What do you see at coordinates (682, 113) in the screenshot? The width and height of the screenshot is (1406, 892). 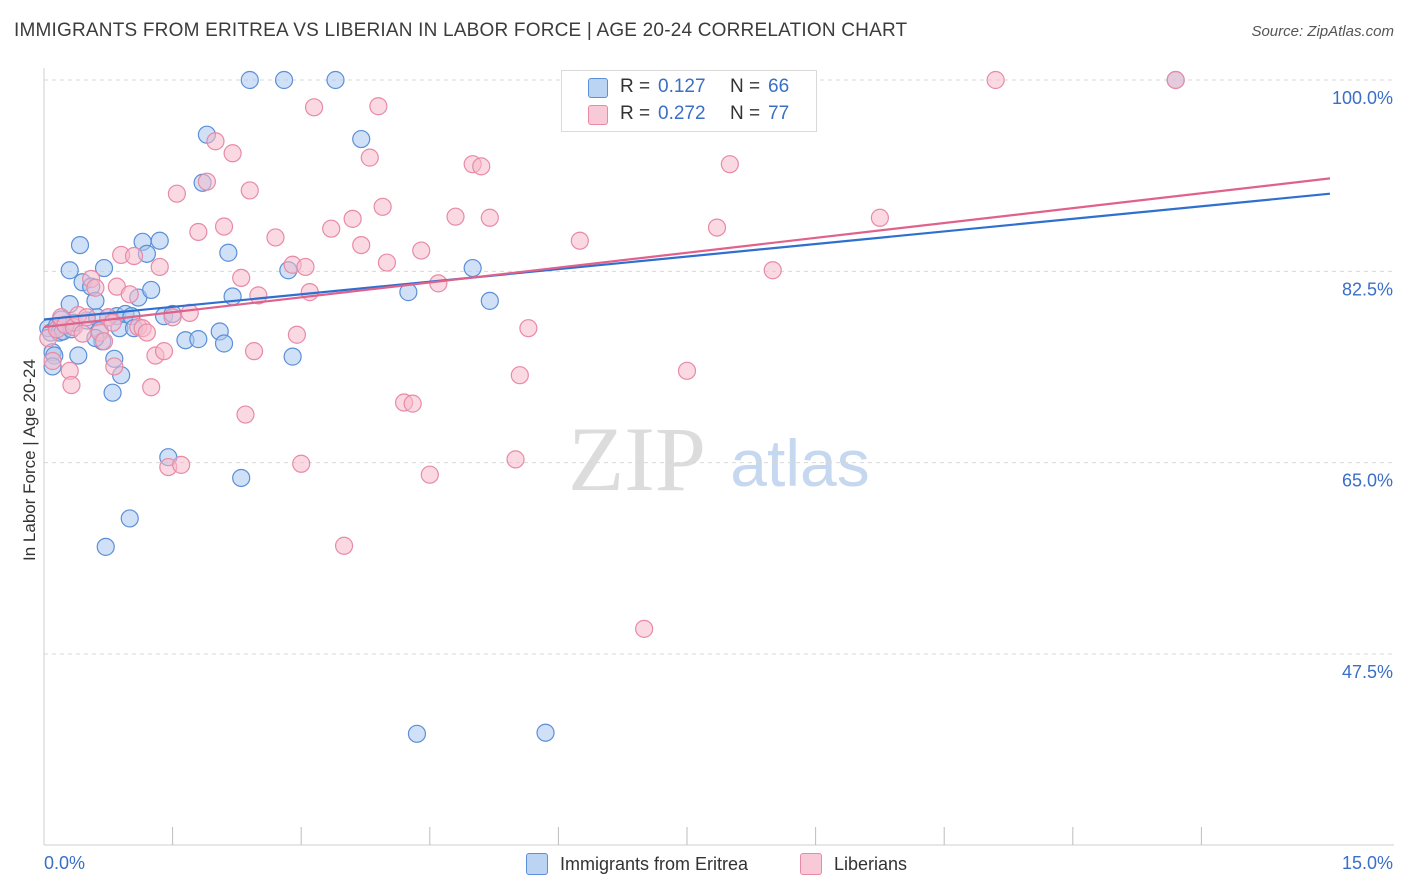 I see `legend-r-value: 0.272` at bounding box center [682, 113].